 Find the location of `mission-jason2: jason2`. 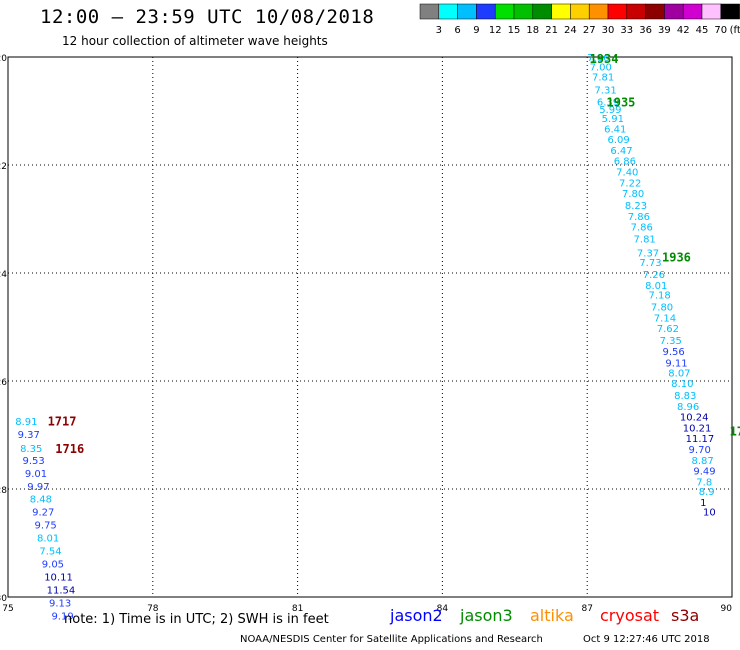

mission-jason2: jason2 is located at coordinates (416, 615).